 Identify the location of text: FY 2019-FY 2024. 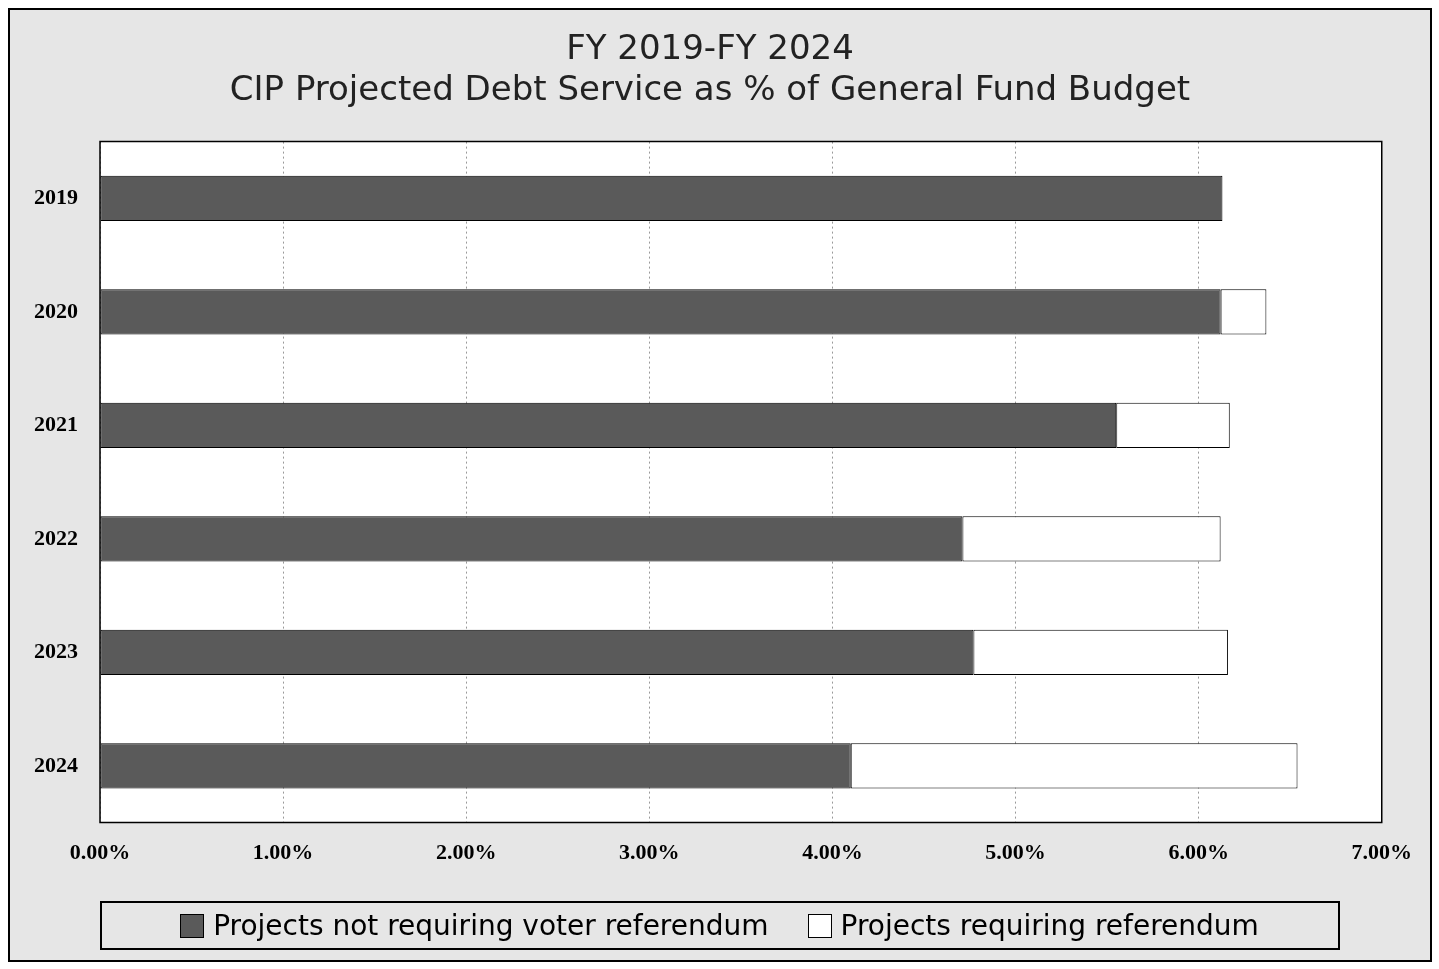
(710, 47).